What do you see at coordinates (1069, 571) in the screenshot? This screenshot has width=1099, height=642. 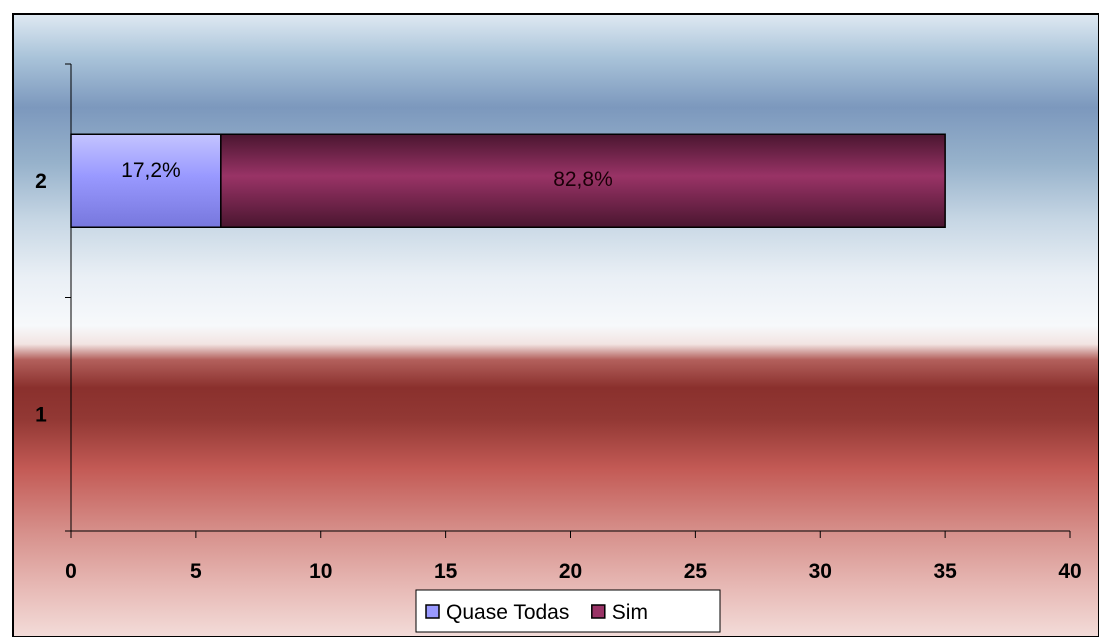 I see `x-tick-label: 40` at bounding box center [1069, 571].